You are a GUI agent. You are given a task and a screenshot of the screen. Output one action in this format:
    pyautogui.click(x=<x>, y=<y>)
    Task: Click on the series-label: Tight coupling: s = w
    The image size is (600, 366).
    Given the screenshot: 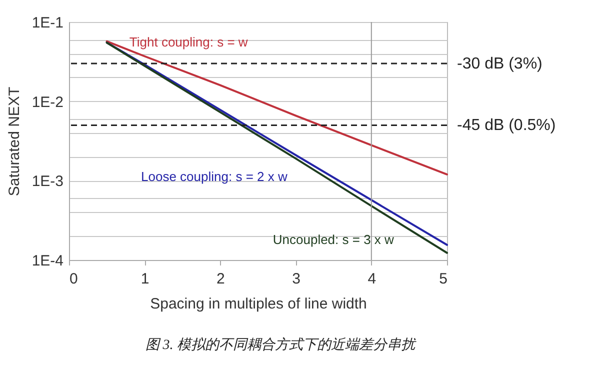 What is the action you would take?
    pyautogui.click(x=188, y=42)
    